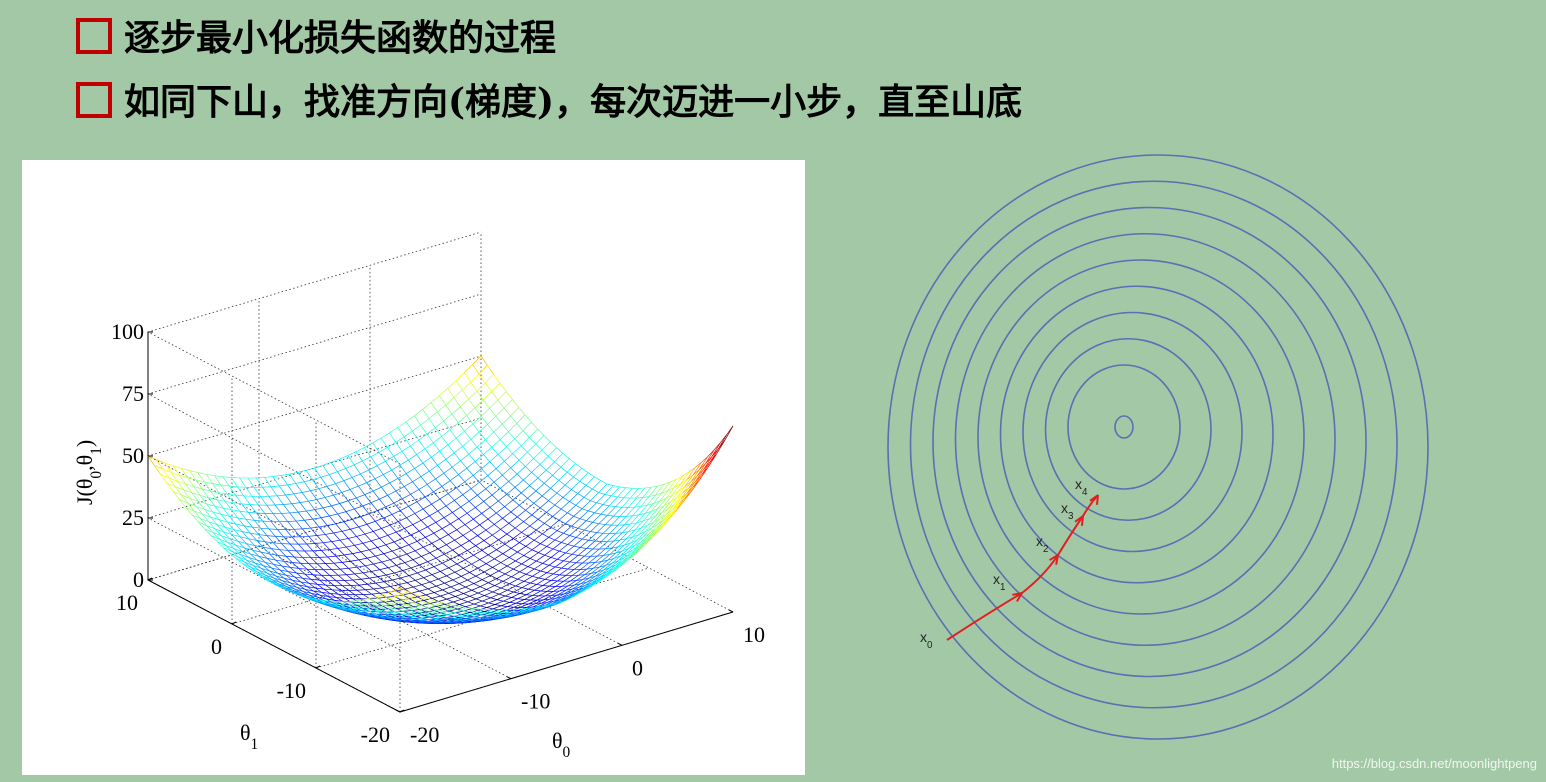 Image resolution: width=1546 pixels, height=782 pixels. Describe the element at coordinates (150, 579) in the screenshot. I see `tick-mark` at that location.